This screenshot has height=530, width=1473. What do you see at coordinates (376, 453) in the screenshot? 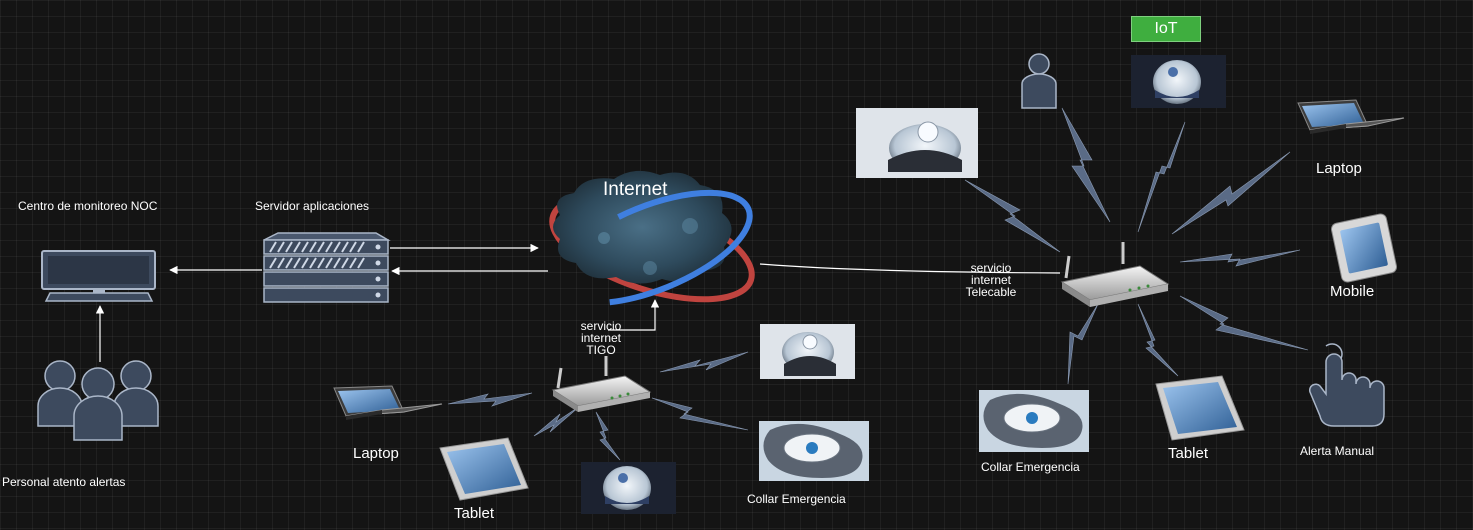
I see `laptop-left-label: Laptop` at bounding box center [376, 453].